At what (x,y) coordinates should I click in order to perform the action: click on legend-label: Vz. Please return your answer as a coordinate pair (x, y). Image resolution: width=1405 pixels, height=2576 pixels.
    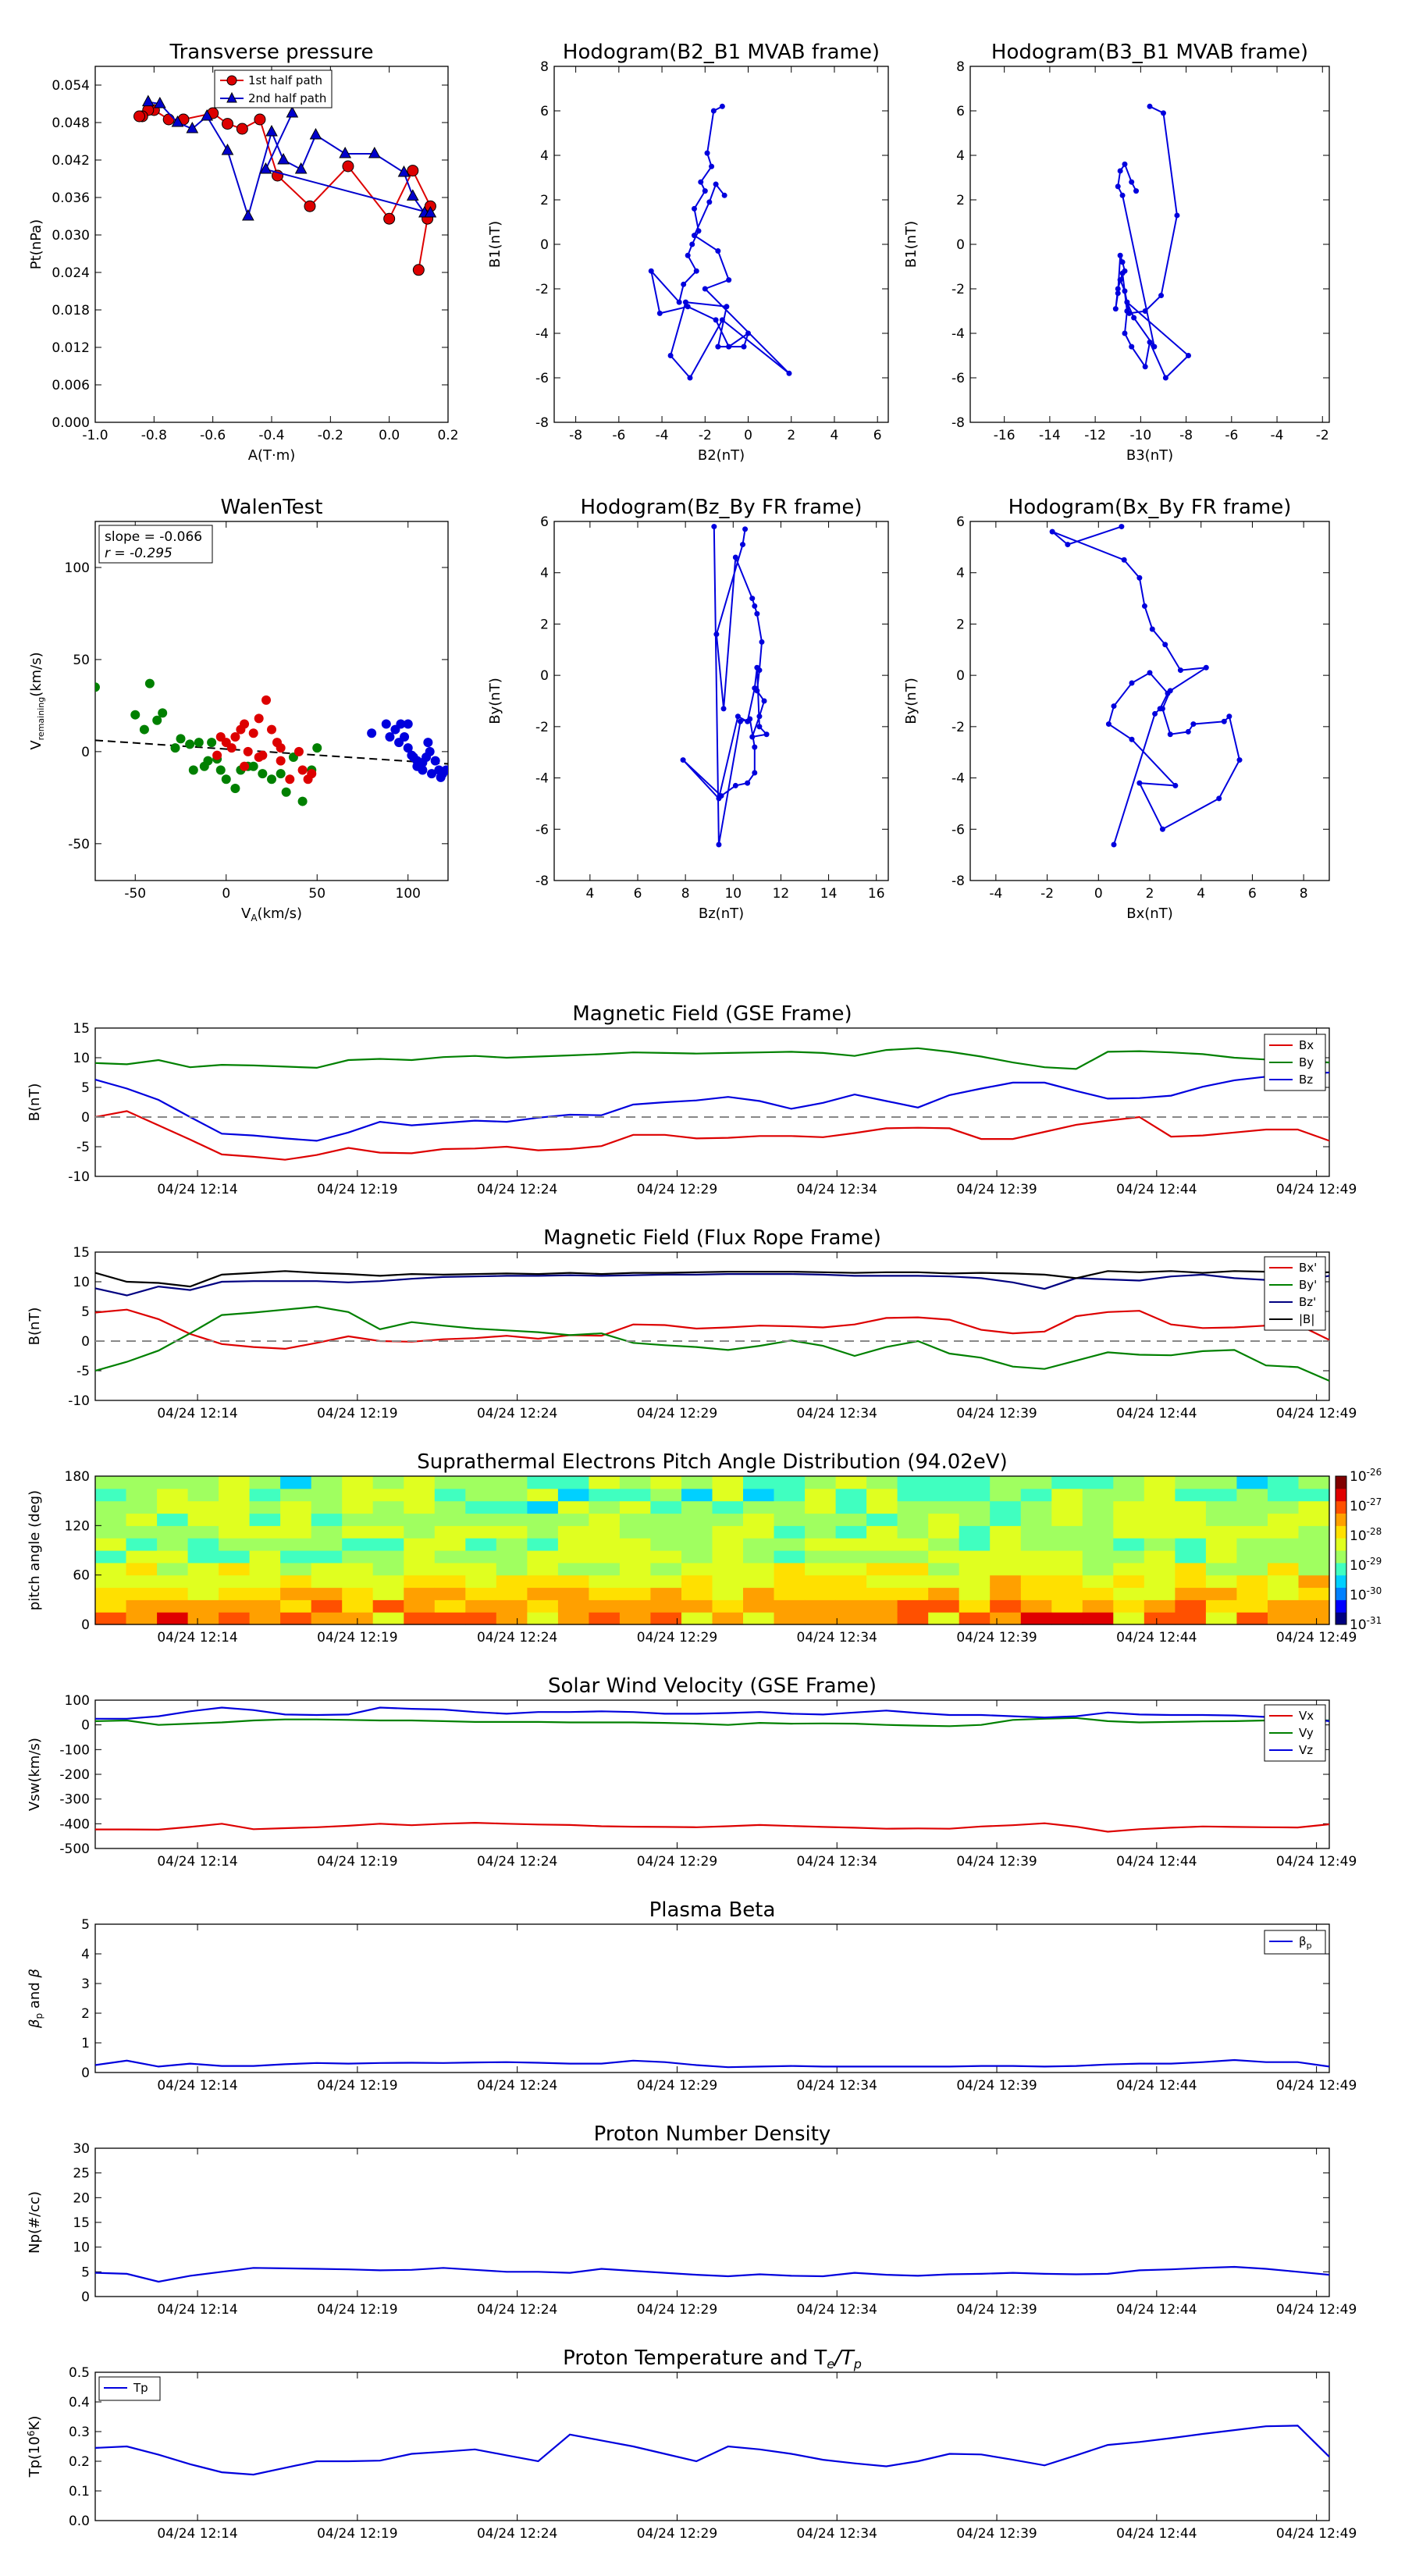
    Looking at the image, I should click on (1306, 1750).